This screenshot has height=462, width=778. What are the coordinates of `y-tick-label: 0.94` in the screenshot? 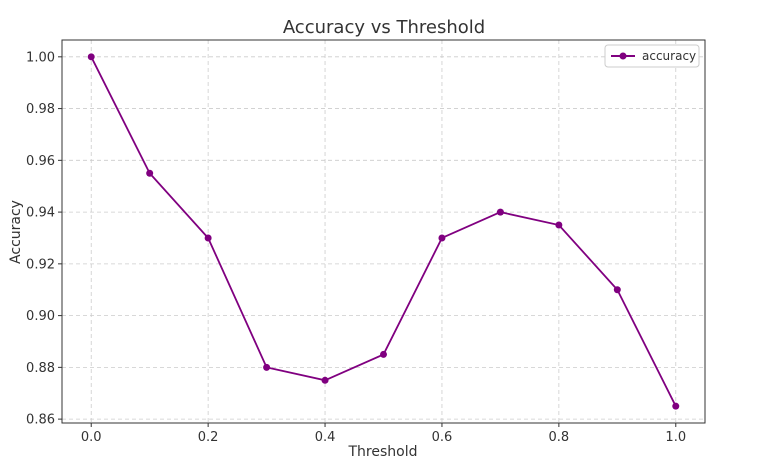 It's located at (40, 213).